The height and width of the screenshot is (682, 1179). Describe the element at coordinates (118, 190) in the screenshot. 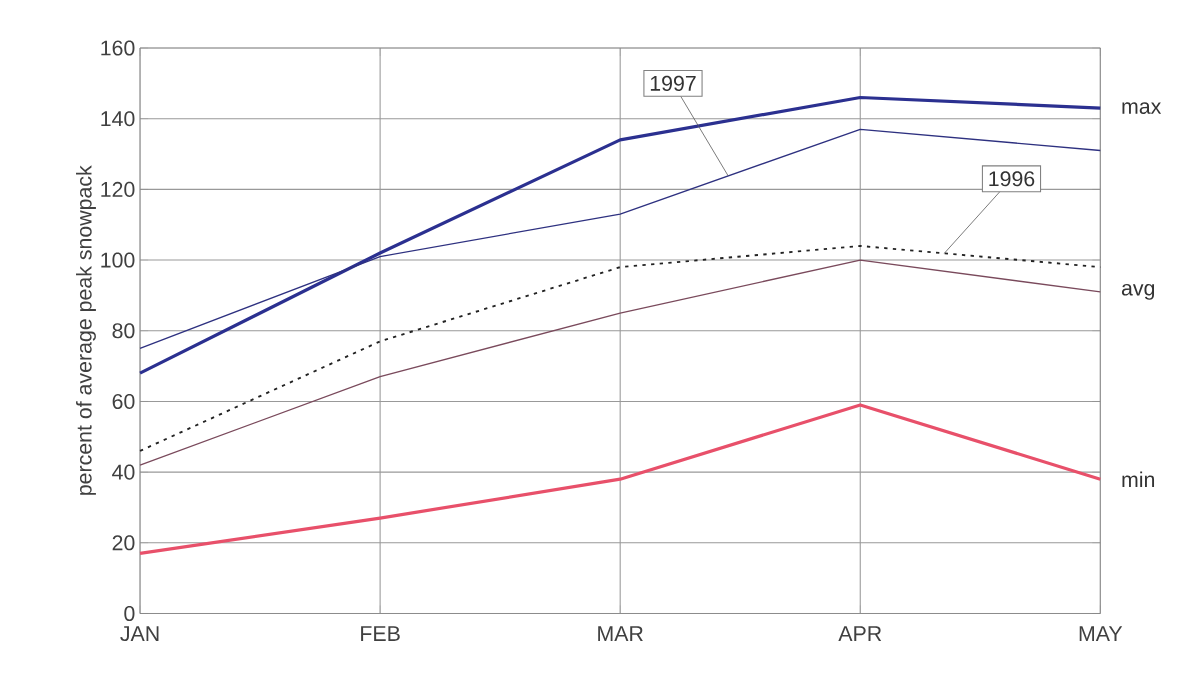

I see `y-tick-label: 120` at that location.